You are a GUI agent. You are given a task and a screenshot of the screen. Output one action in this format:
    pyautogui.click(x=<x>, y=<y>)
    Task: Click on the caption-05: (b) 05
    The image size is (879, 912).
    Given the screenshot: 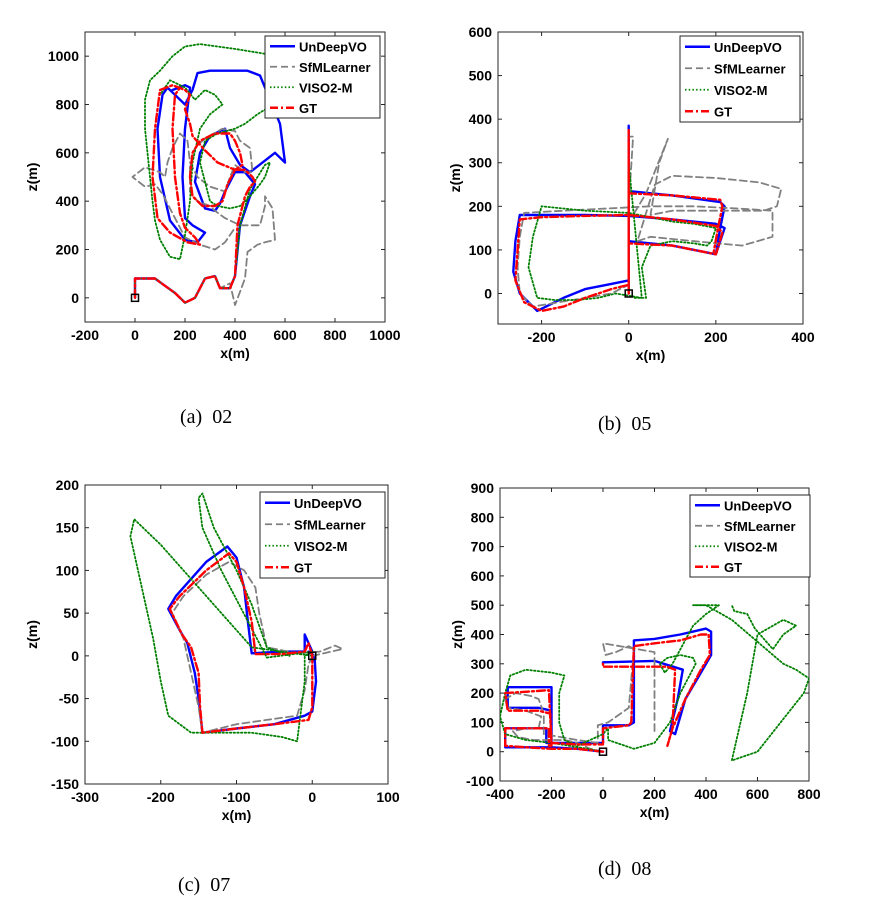 What is the action you would take?
    pyautogui.click(x=625, y=424)
    